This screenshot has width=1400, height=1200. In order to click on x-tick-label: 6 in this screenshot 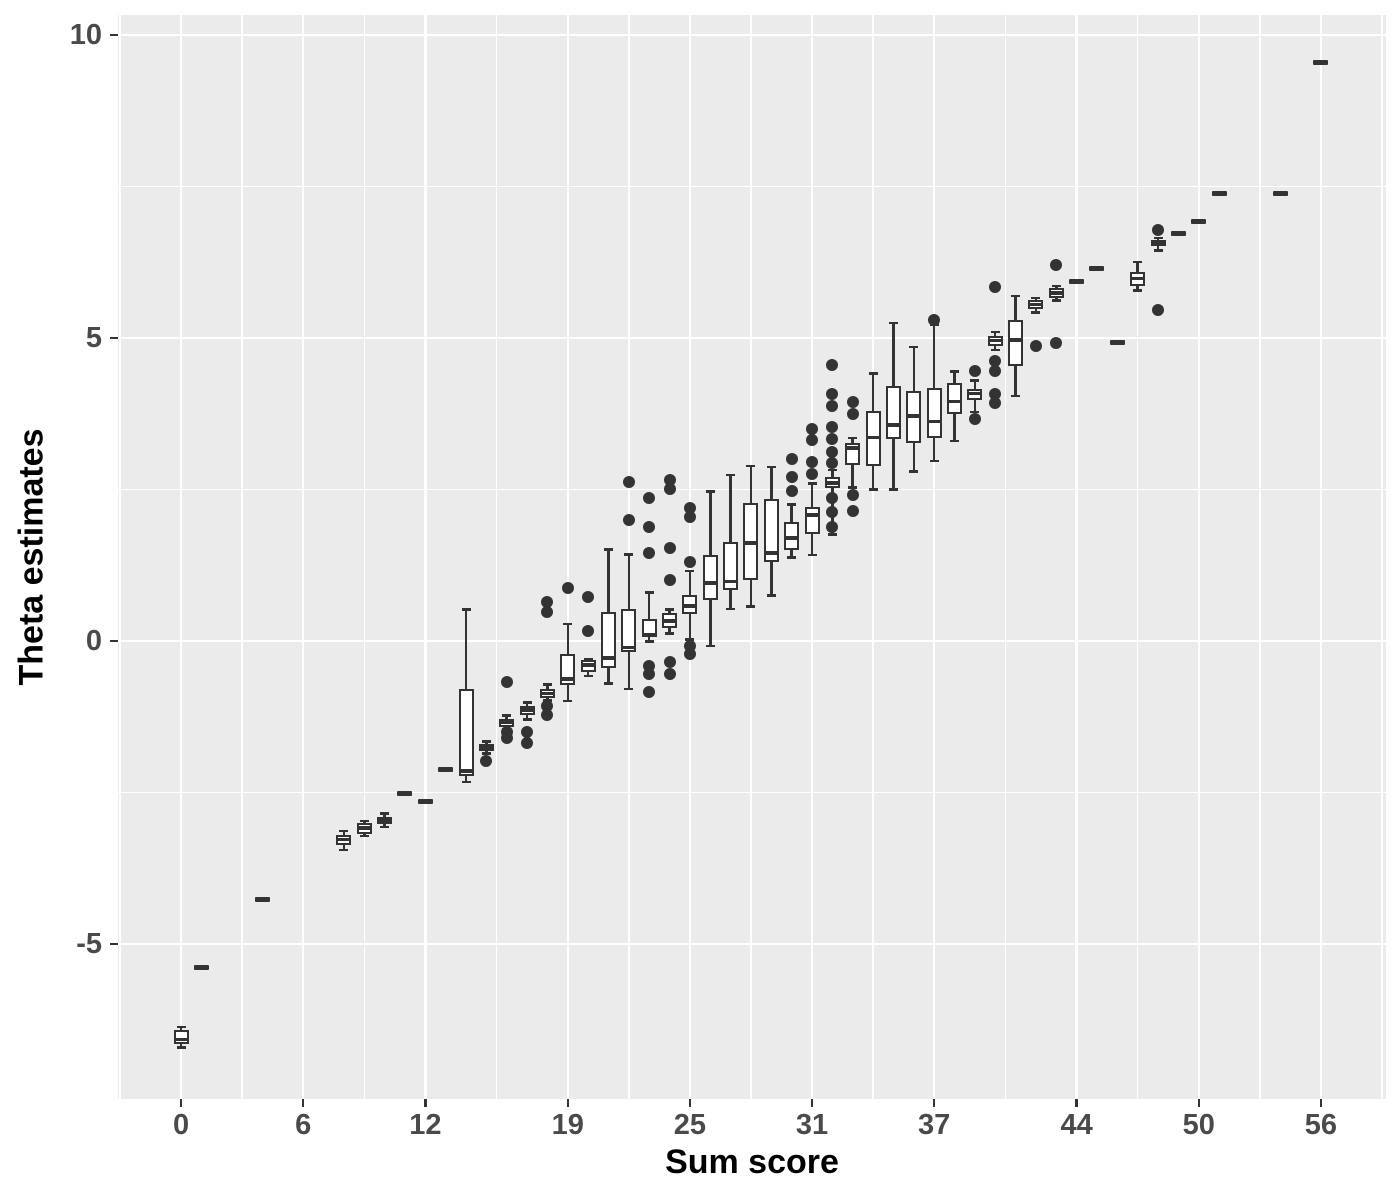, I will do `click(303, 1125)`.